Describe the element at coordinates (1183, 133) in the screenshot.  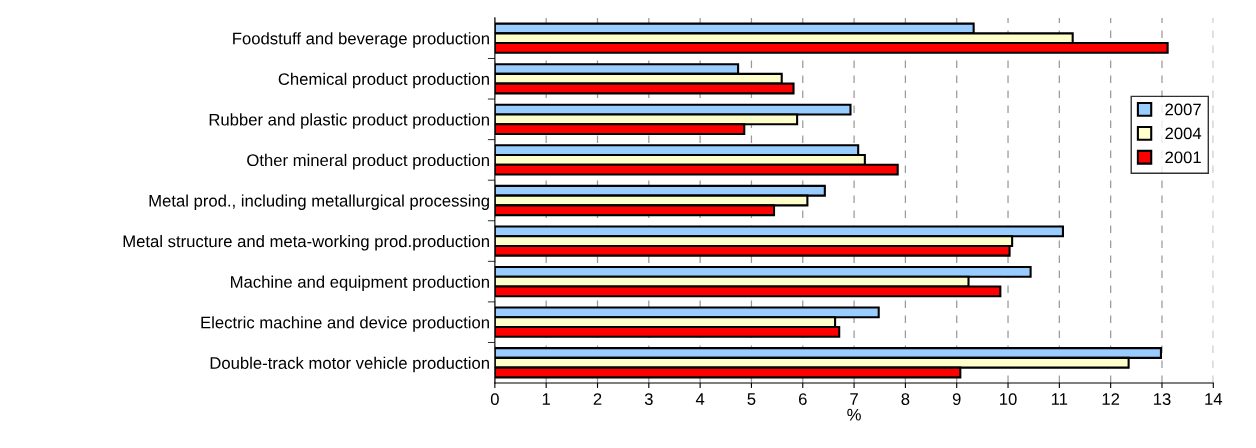
I see `legend-label: 2004` at that location.